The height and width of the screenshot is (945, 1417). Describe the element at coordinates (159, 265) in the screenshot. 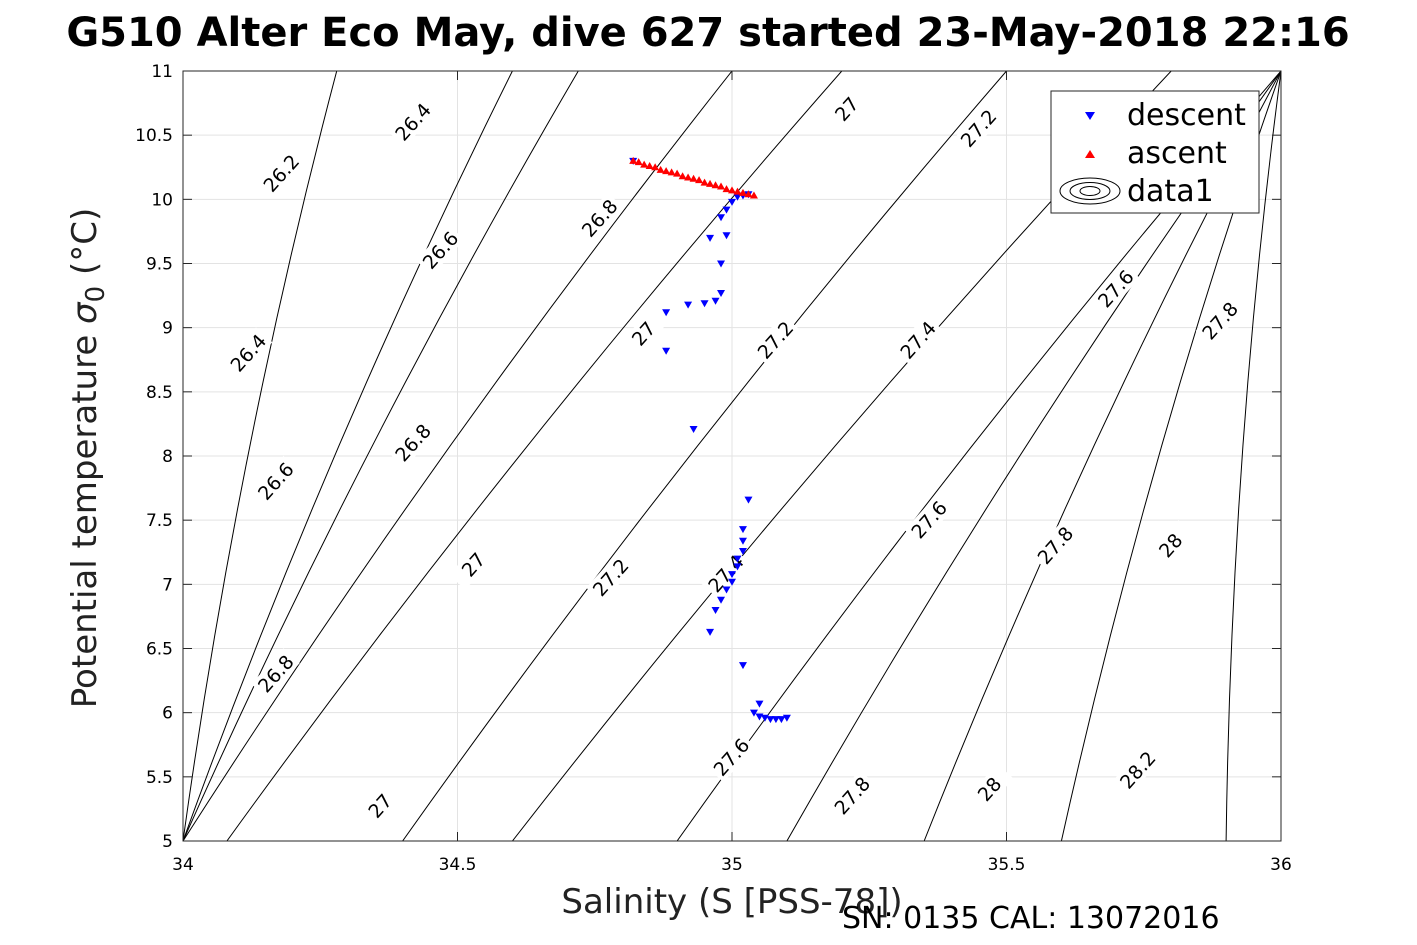

I see `y-tick-label: 9.5` at that location.